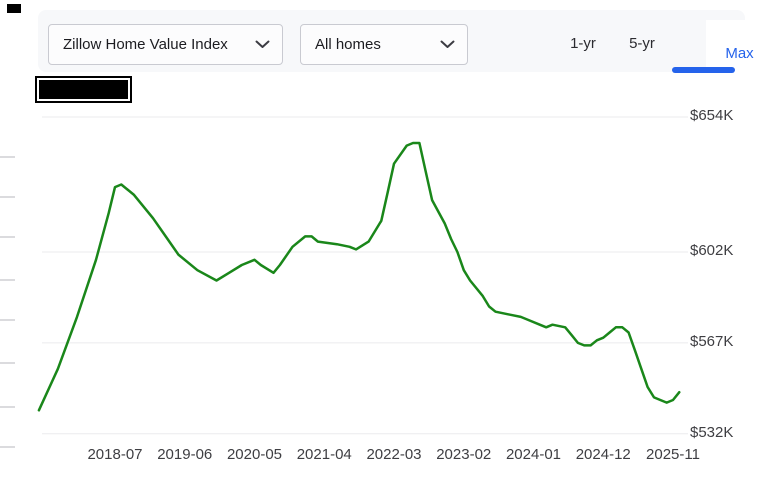  I want to click on x-tick-label: 2024-01, so click(533, 454).